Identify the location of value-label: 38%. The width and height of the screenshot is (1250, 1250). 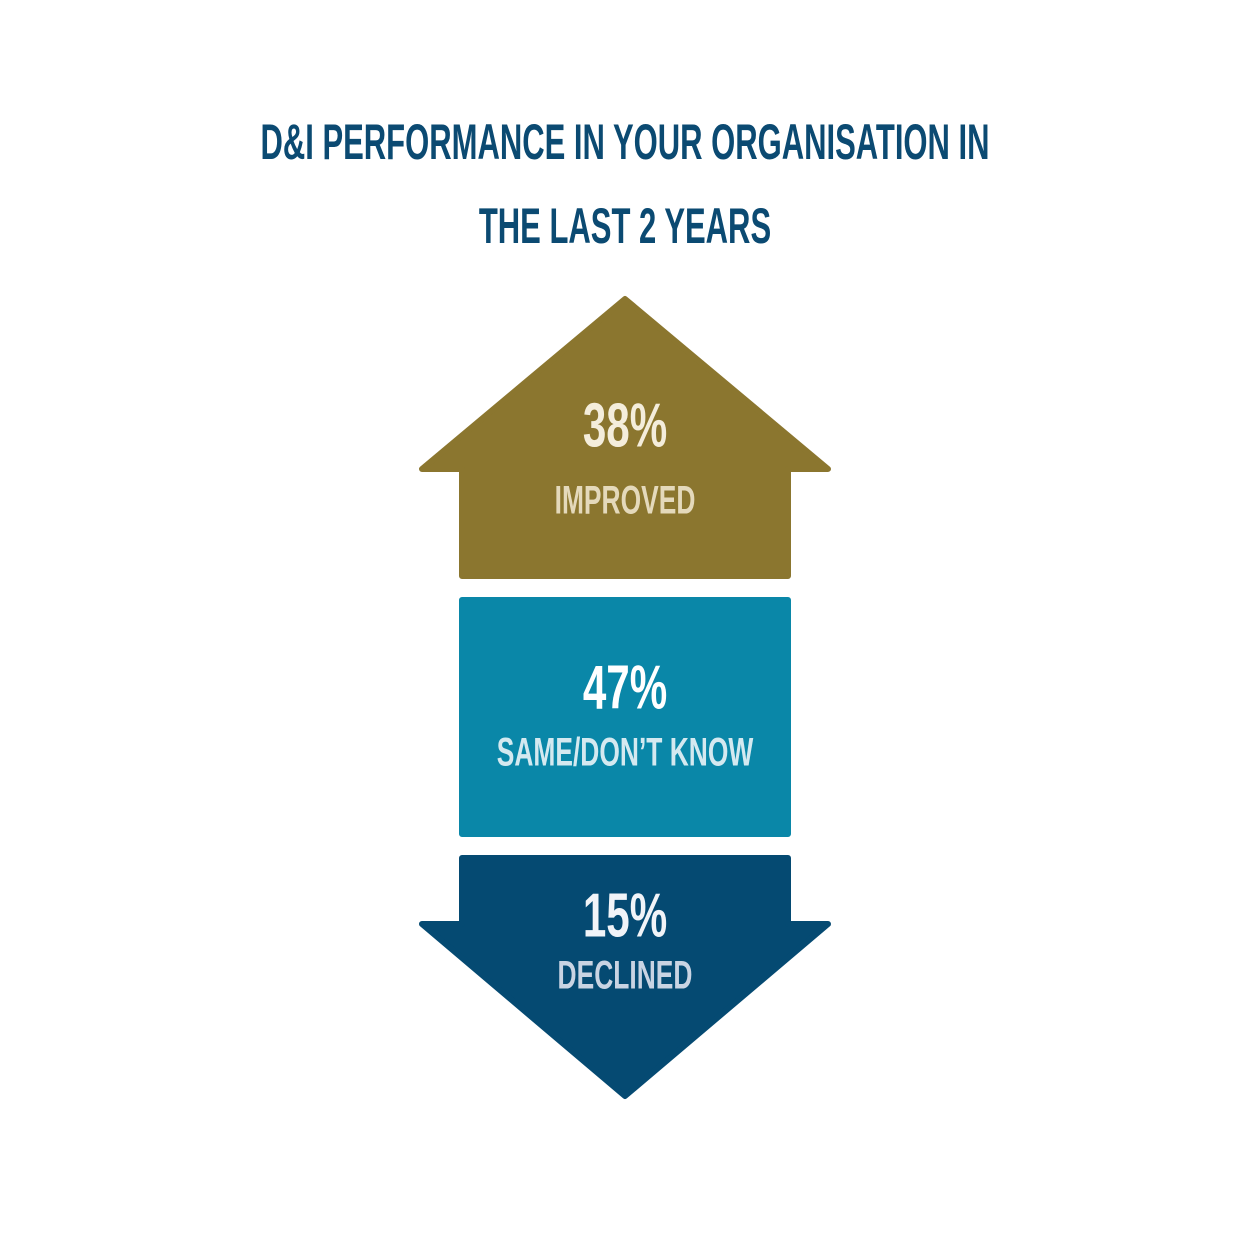
(625, 425).